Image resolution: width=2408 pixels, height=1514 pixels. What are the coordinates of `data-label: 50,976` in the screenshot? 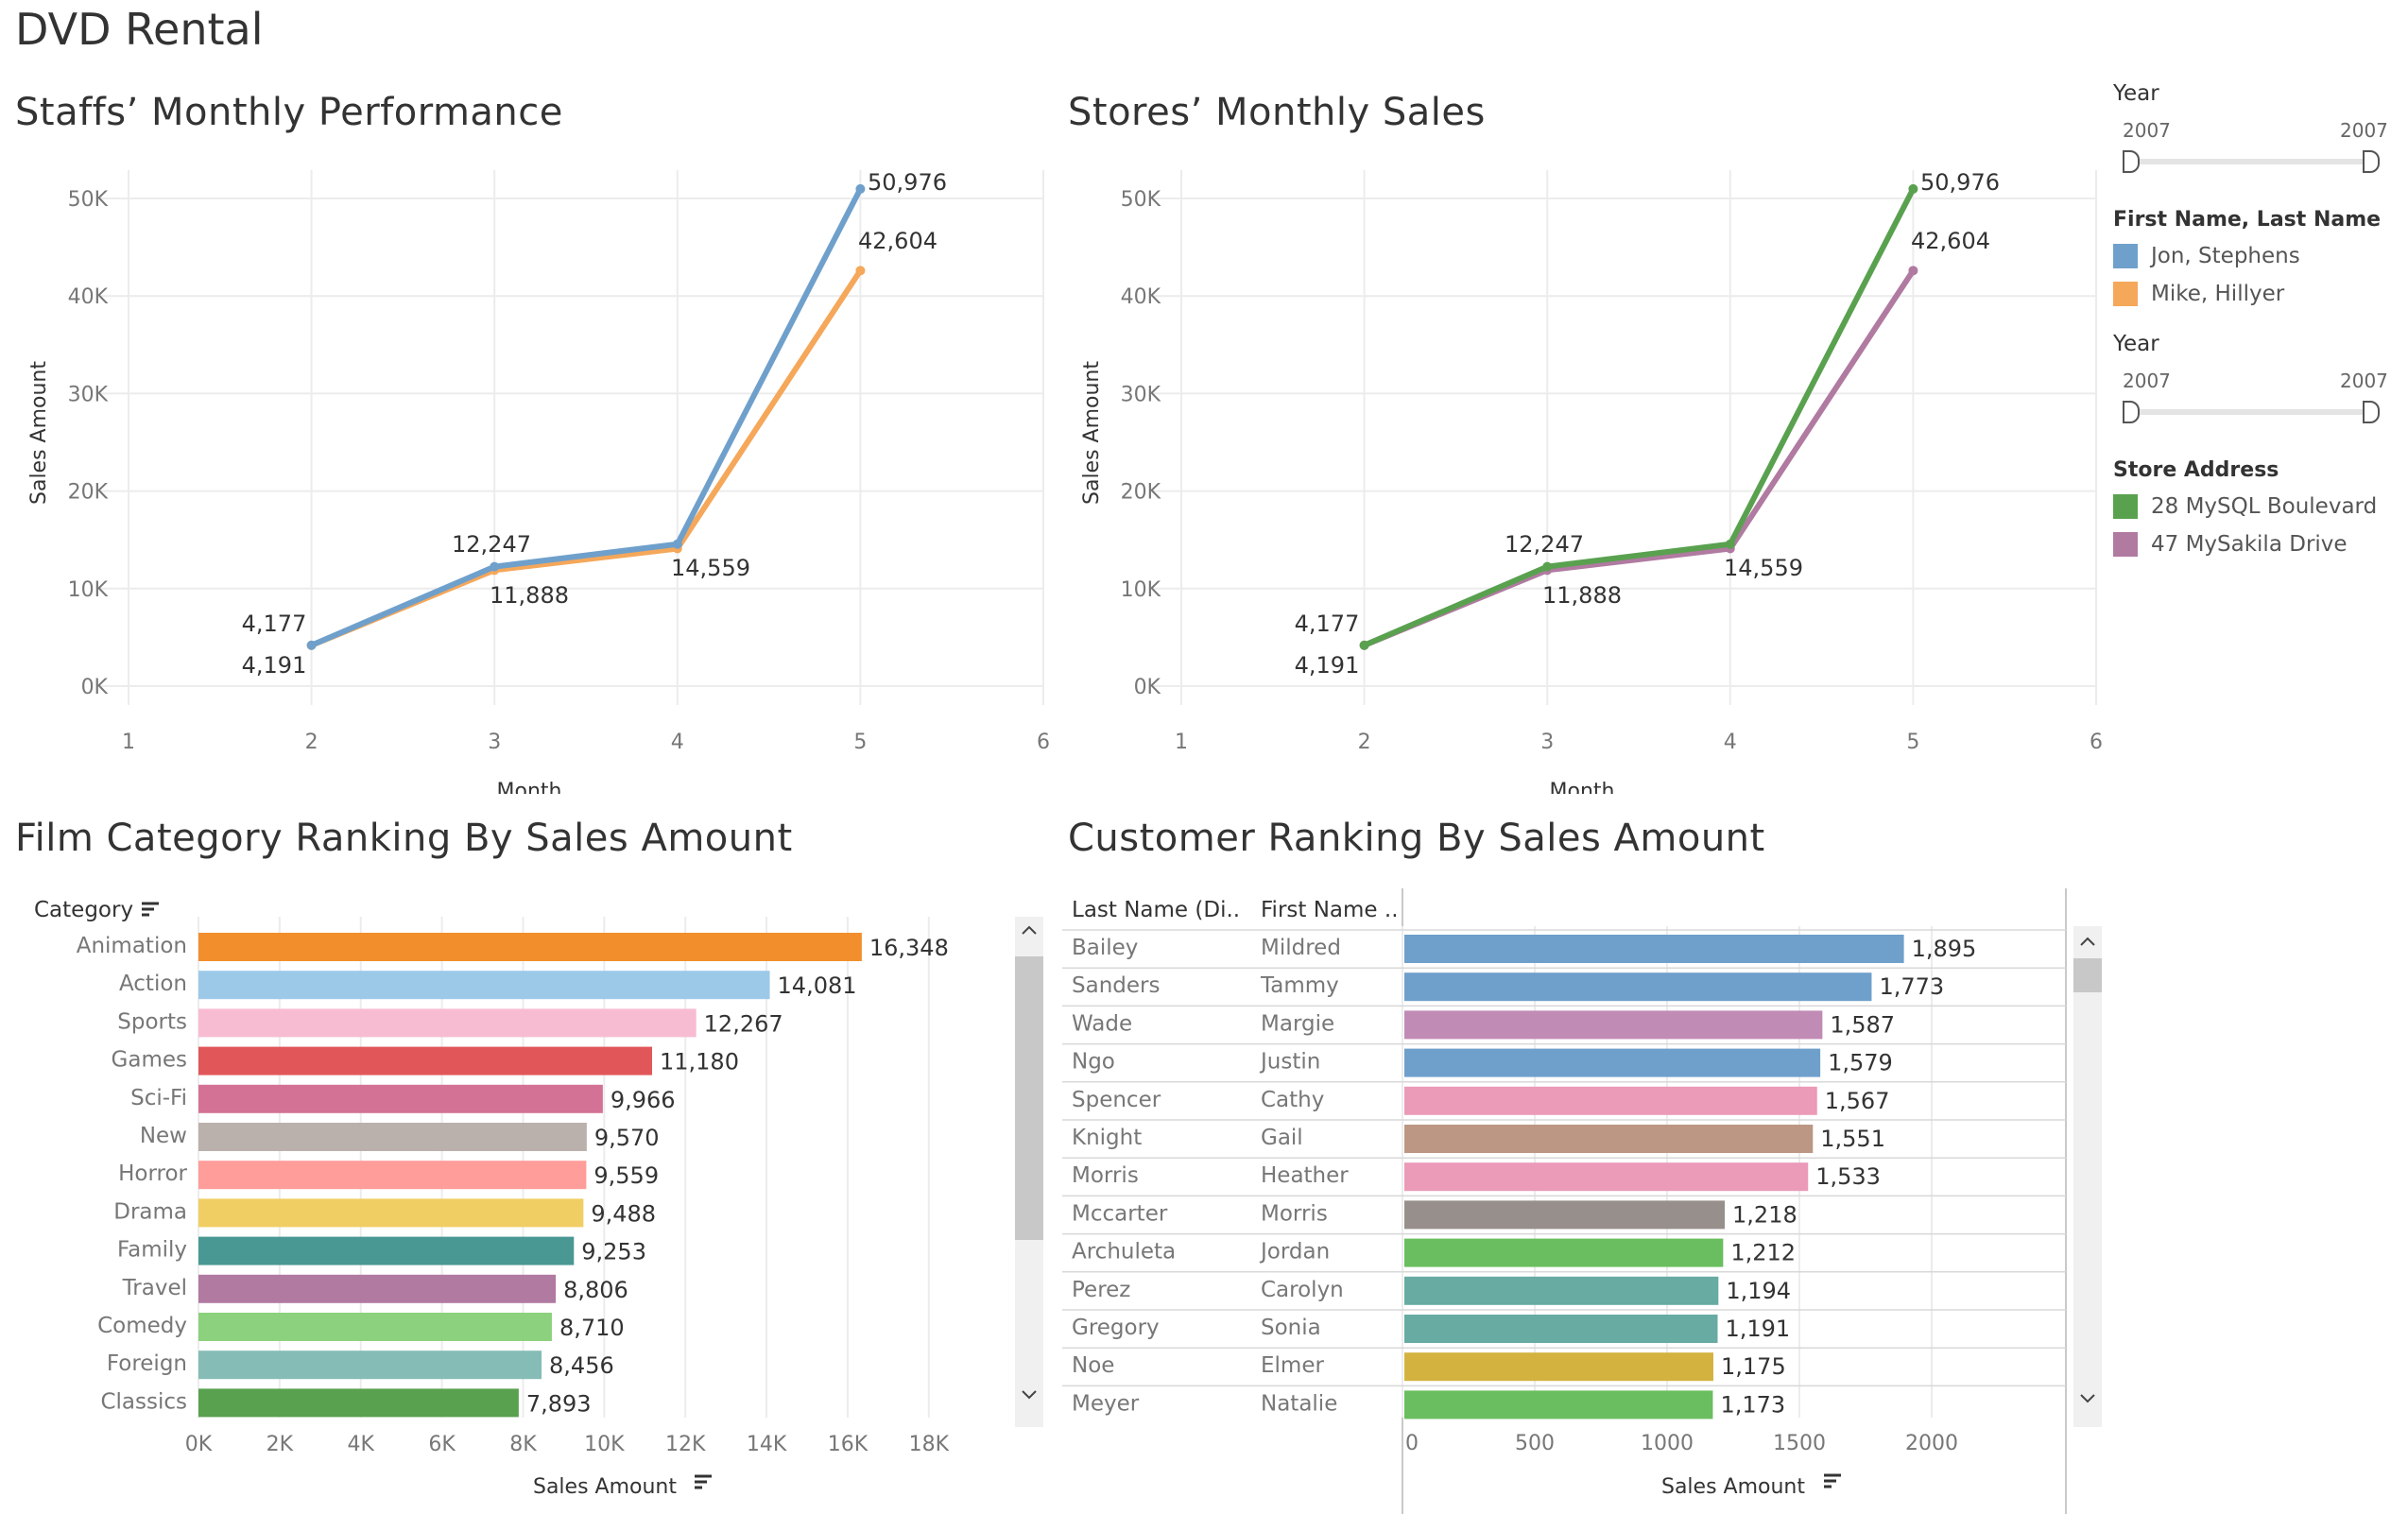 It's located at (1960, 182).